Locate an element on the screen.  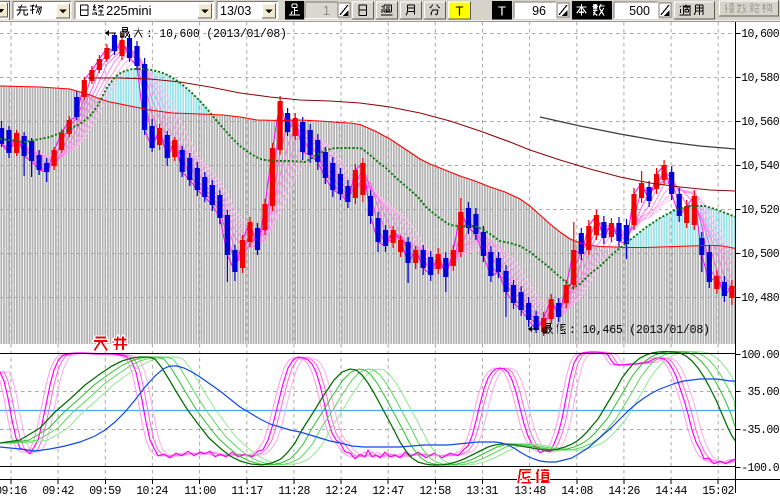
svg-text: 1 is located at coordinates (326, 11).